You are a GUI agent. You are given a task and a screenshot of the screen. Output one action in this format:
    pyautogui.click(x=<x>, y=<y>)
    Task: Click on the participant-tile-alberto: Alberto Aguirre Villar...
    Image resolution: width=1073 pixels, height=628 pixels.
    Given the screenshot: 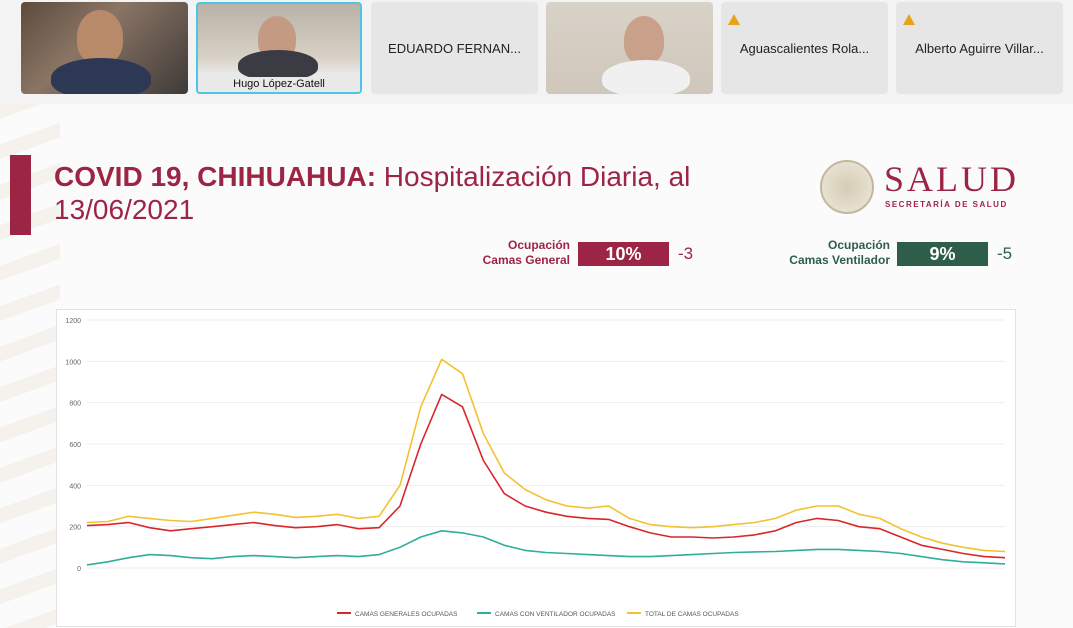 What is the action you would take?
    pyautogui.click(x=979, y=48)
    